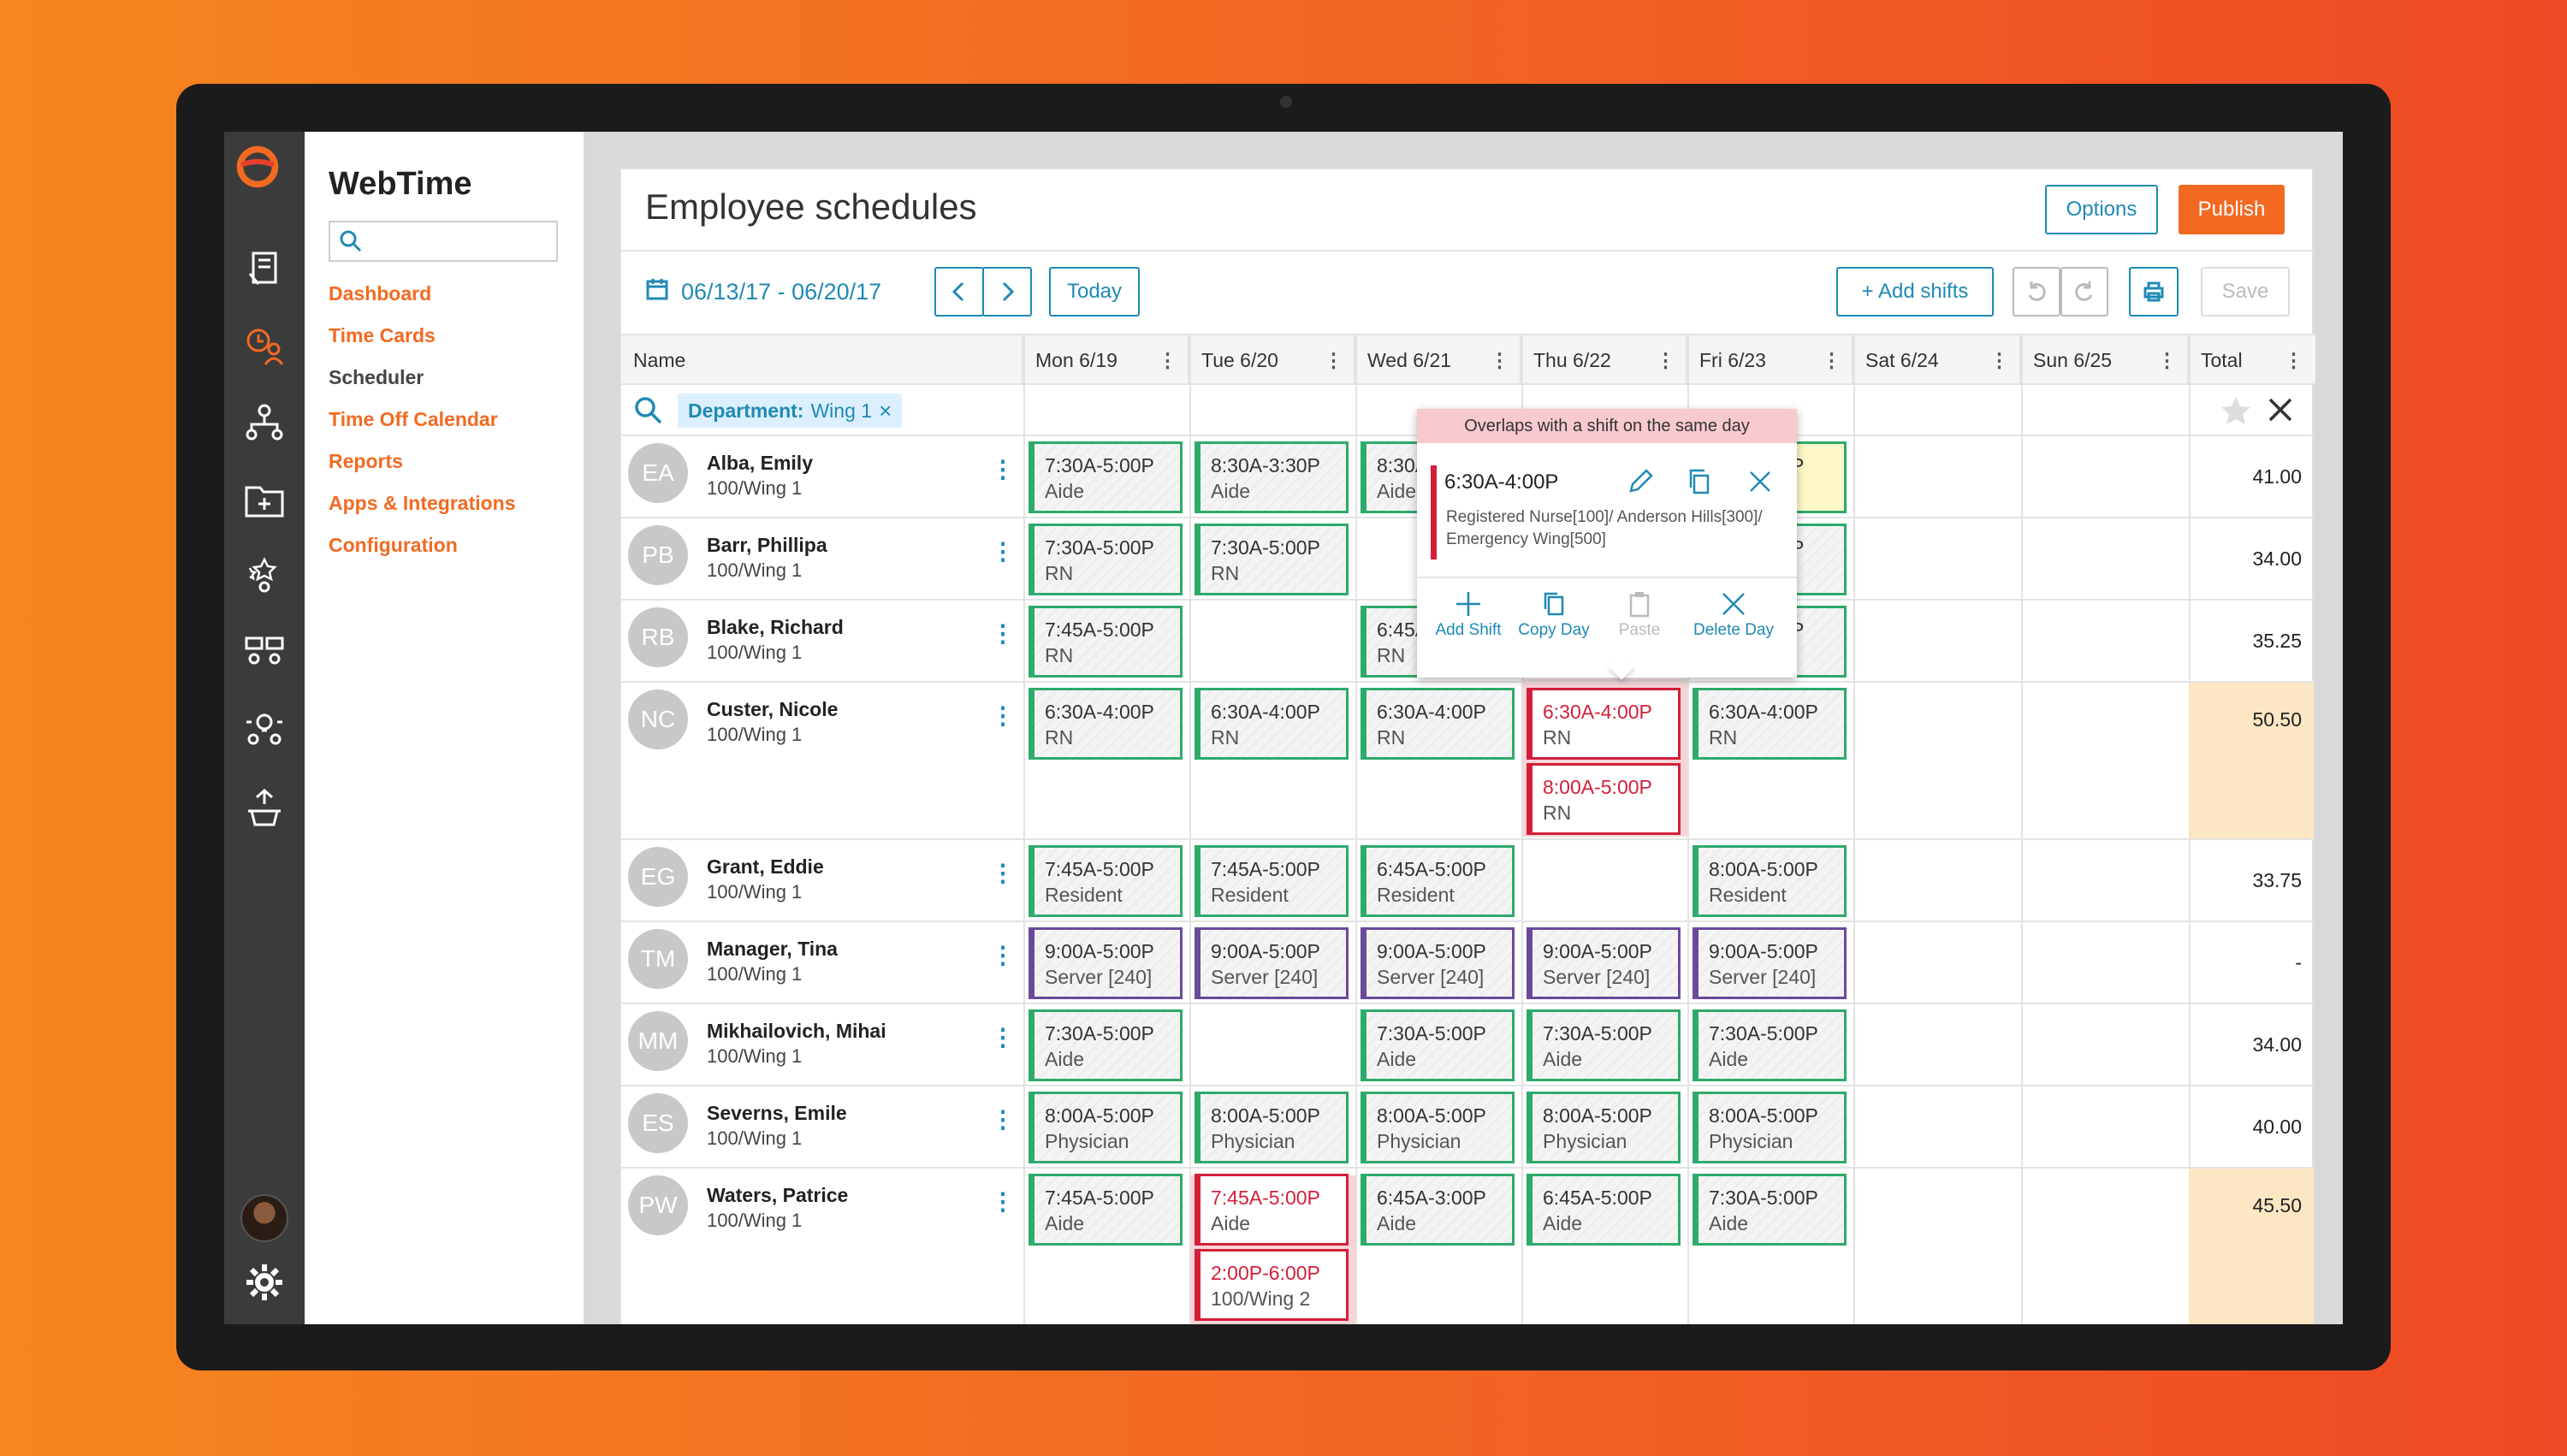 The width and height of the screenshot is (2567, 1456). I want to click on shift-card: 8:00A-5:00P Physician, so click(1106, 1127).